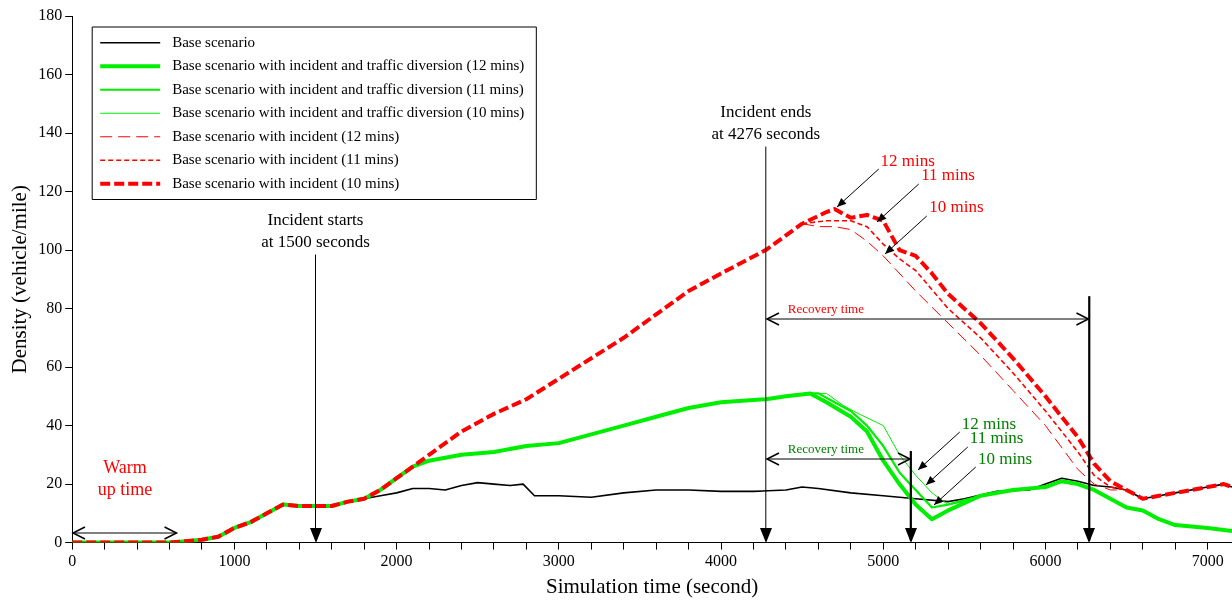 This screenshot has width=1232, height=604. I want to click on y-tick-label: 180, so click(50, 15).